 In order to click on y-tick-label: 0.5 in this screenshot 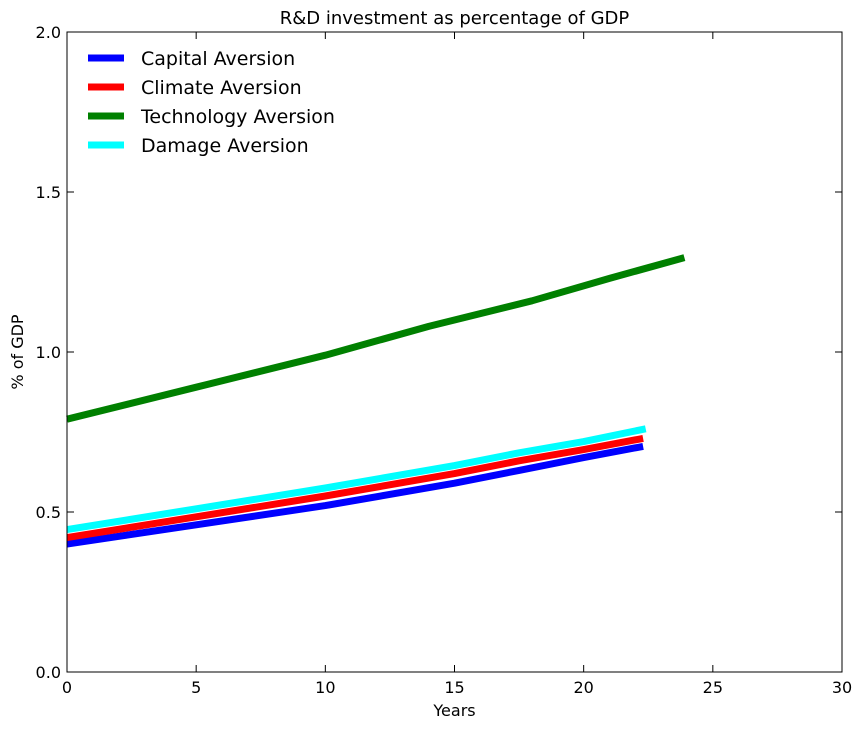, I will do `click(48, 512)`.